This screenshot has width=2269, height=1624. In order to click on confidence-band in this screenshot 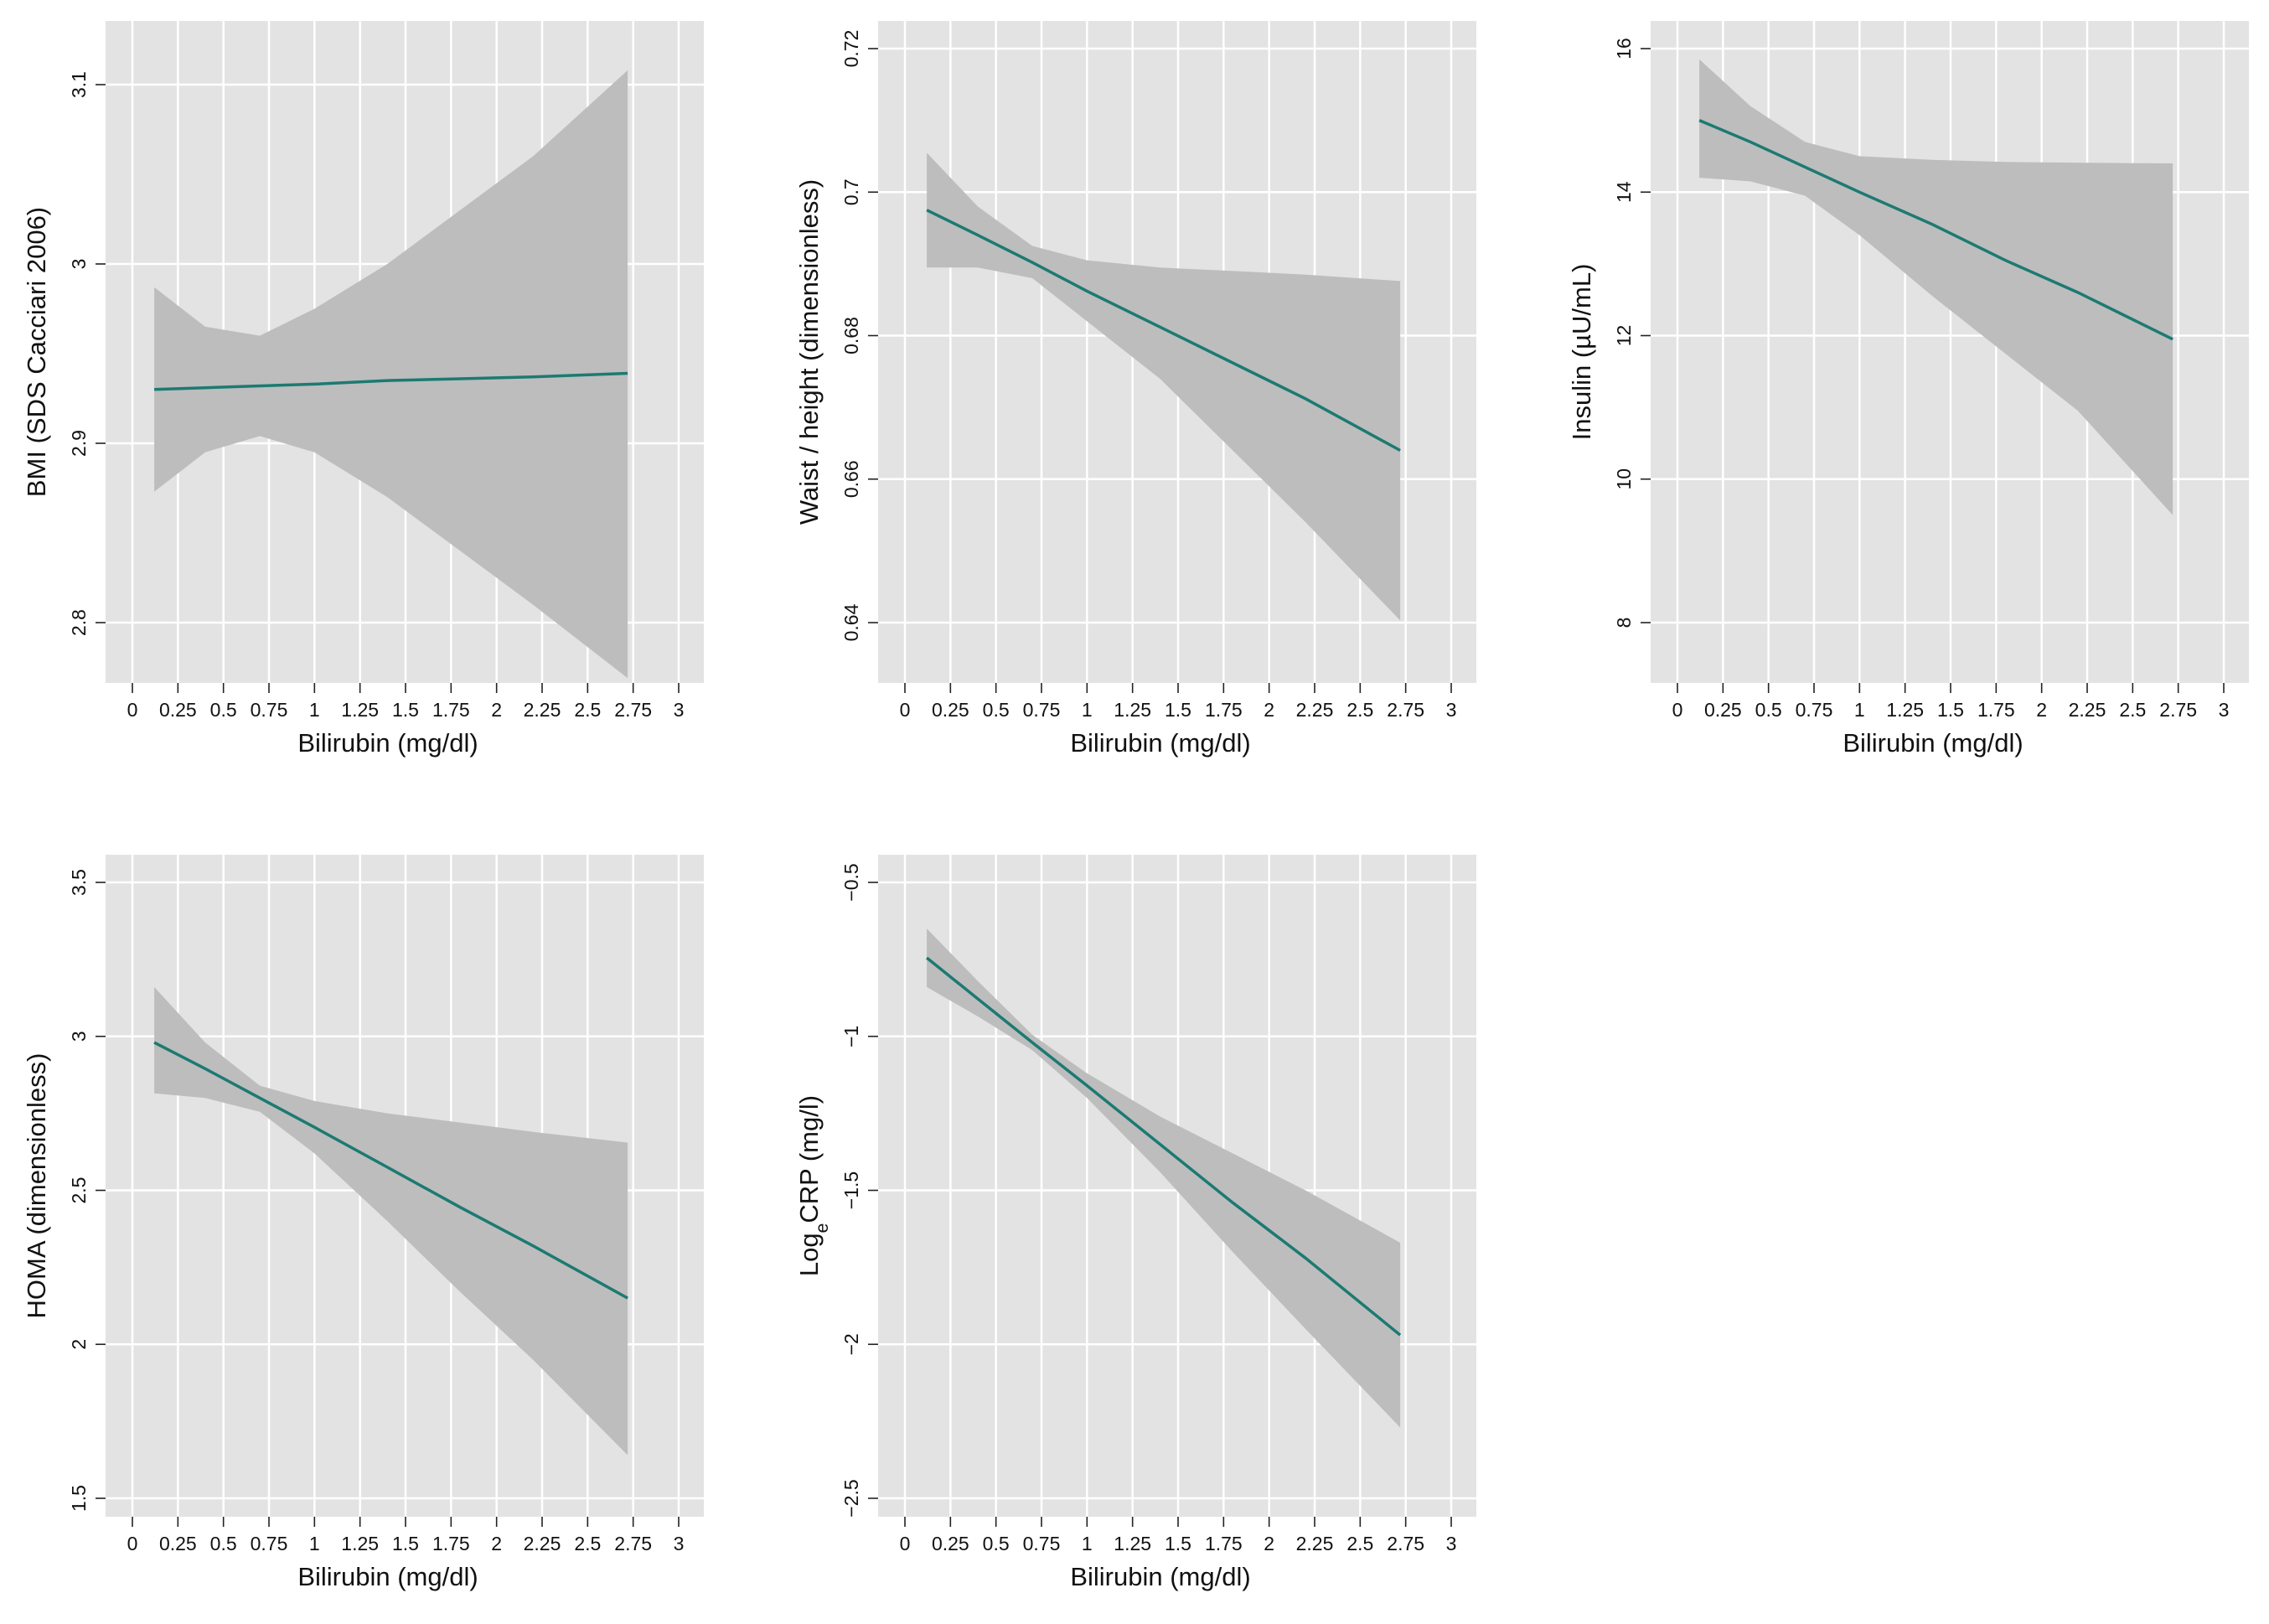, I will do `click(391, 374)`.